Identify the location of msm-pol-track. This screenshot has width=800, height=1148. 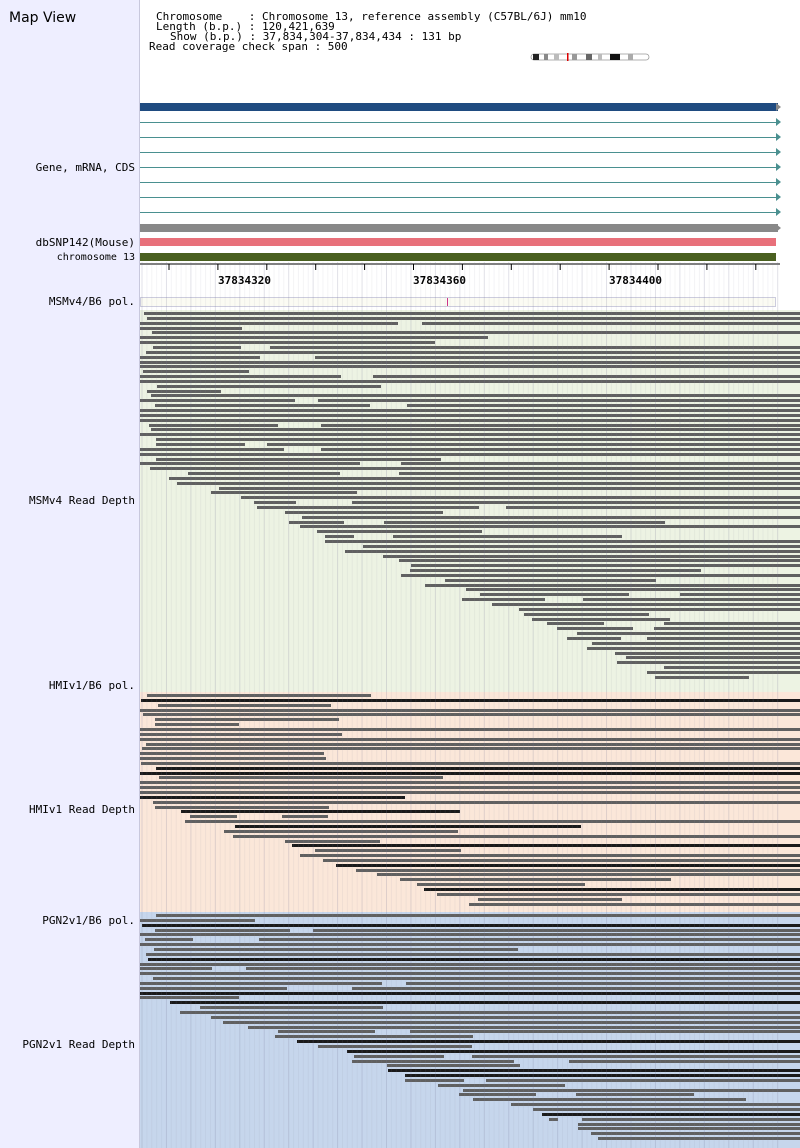
(458, 302).